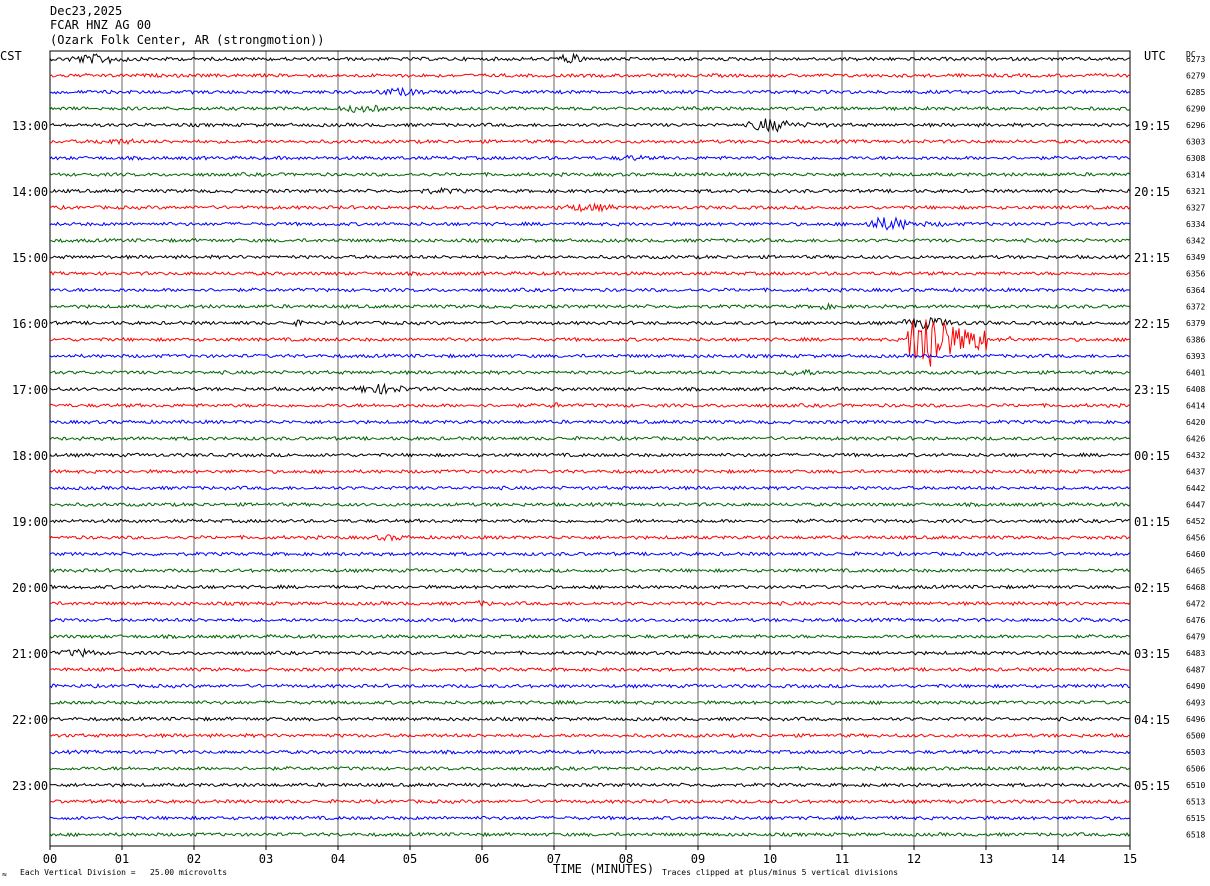 Image resolution: width=1210 pixels, height=886 pixels. What do you see at coordinates (338, 859) in the screenshot?
I see `x-tick-label: 04` at bounding box center [338, 859].